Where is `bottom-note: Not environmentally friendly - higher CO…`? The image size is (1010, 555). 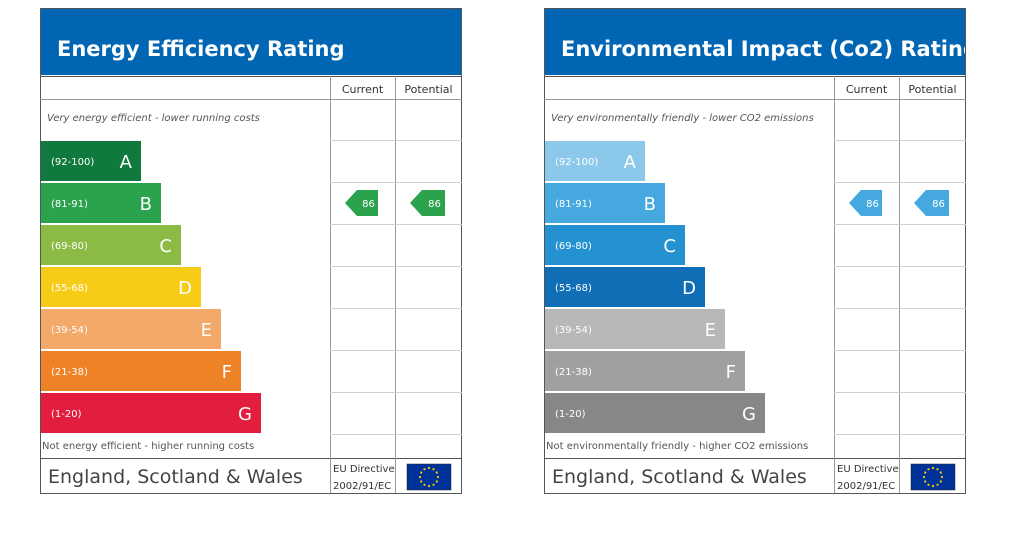 bottom-note: Not environmentally friendly - higher CO… is located at coordinates (677, 446).